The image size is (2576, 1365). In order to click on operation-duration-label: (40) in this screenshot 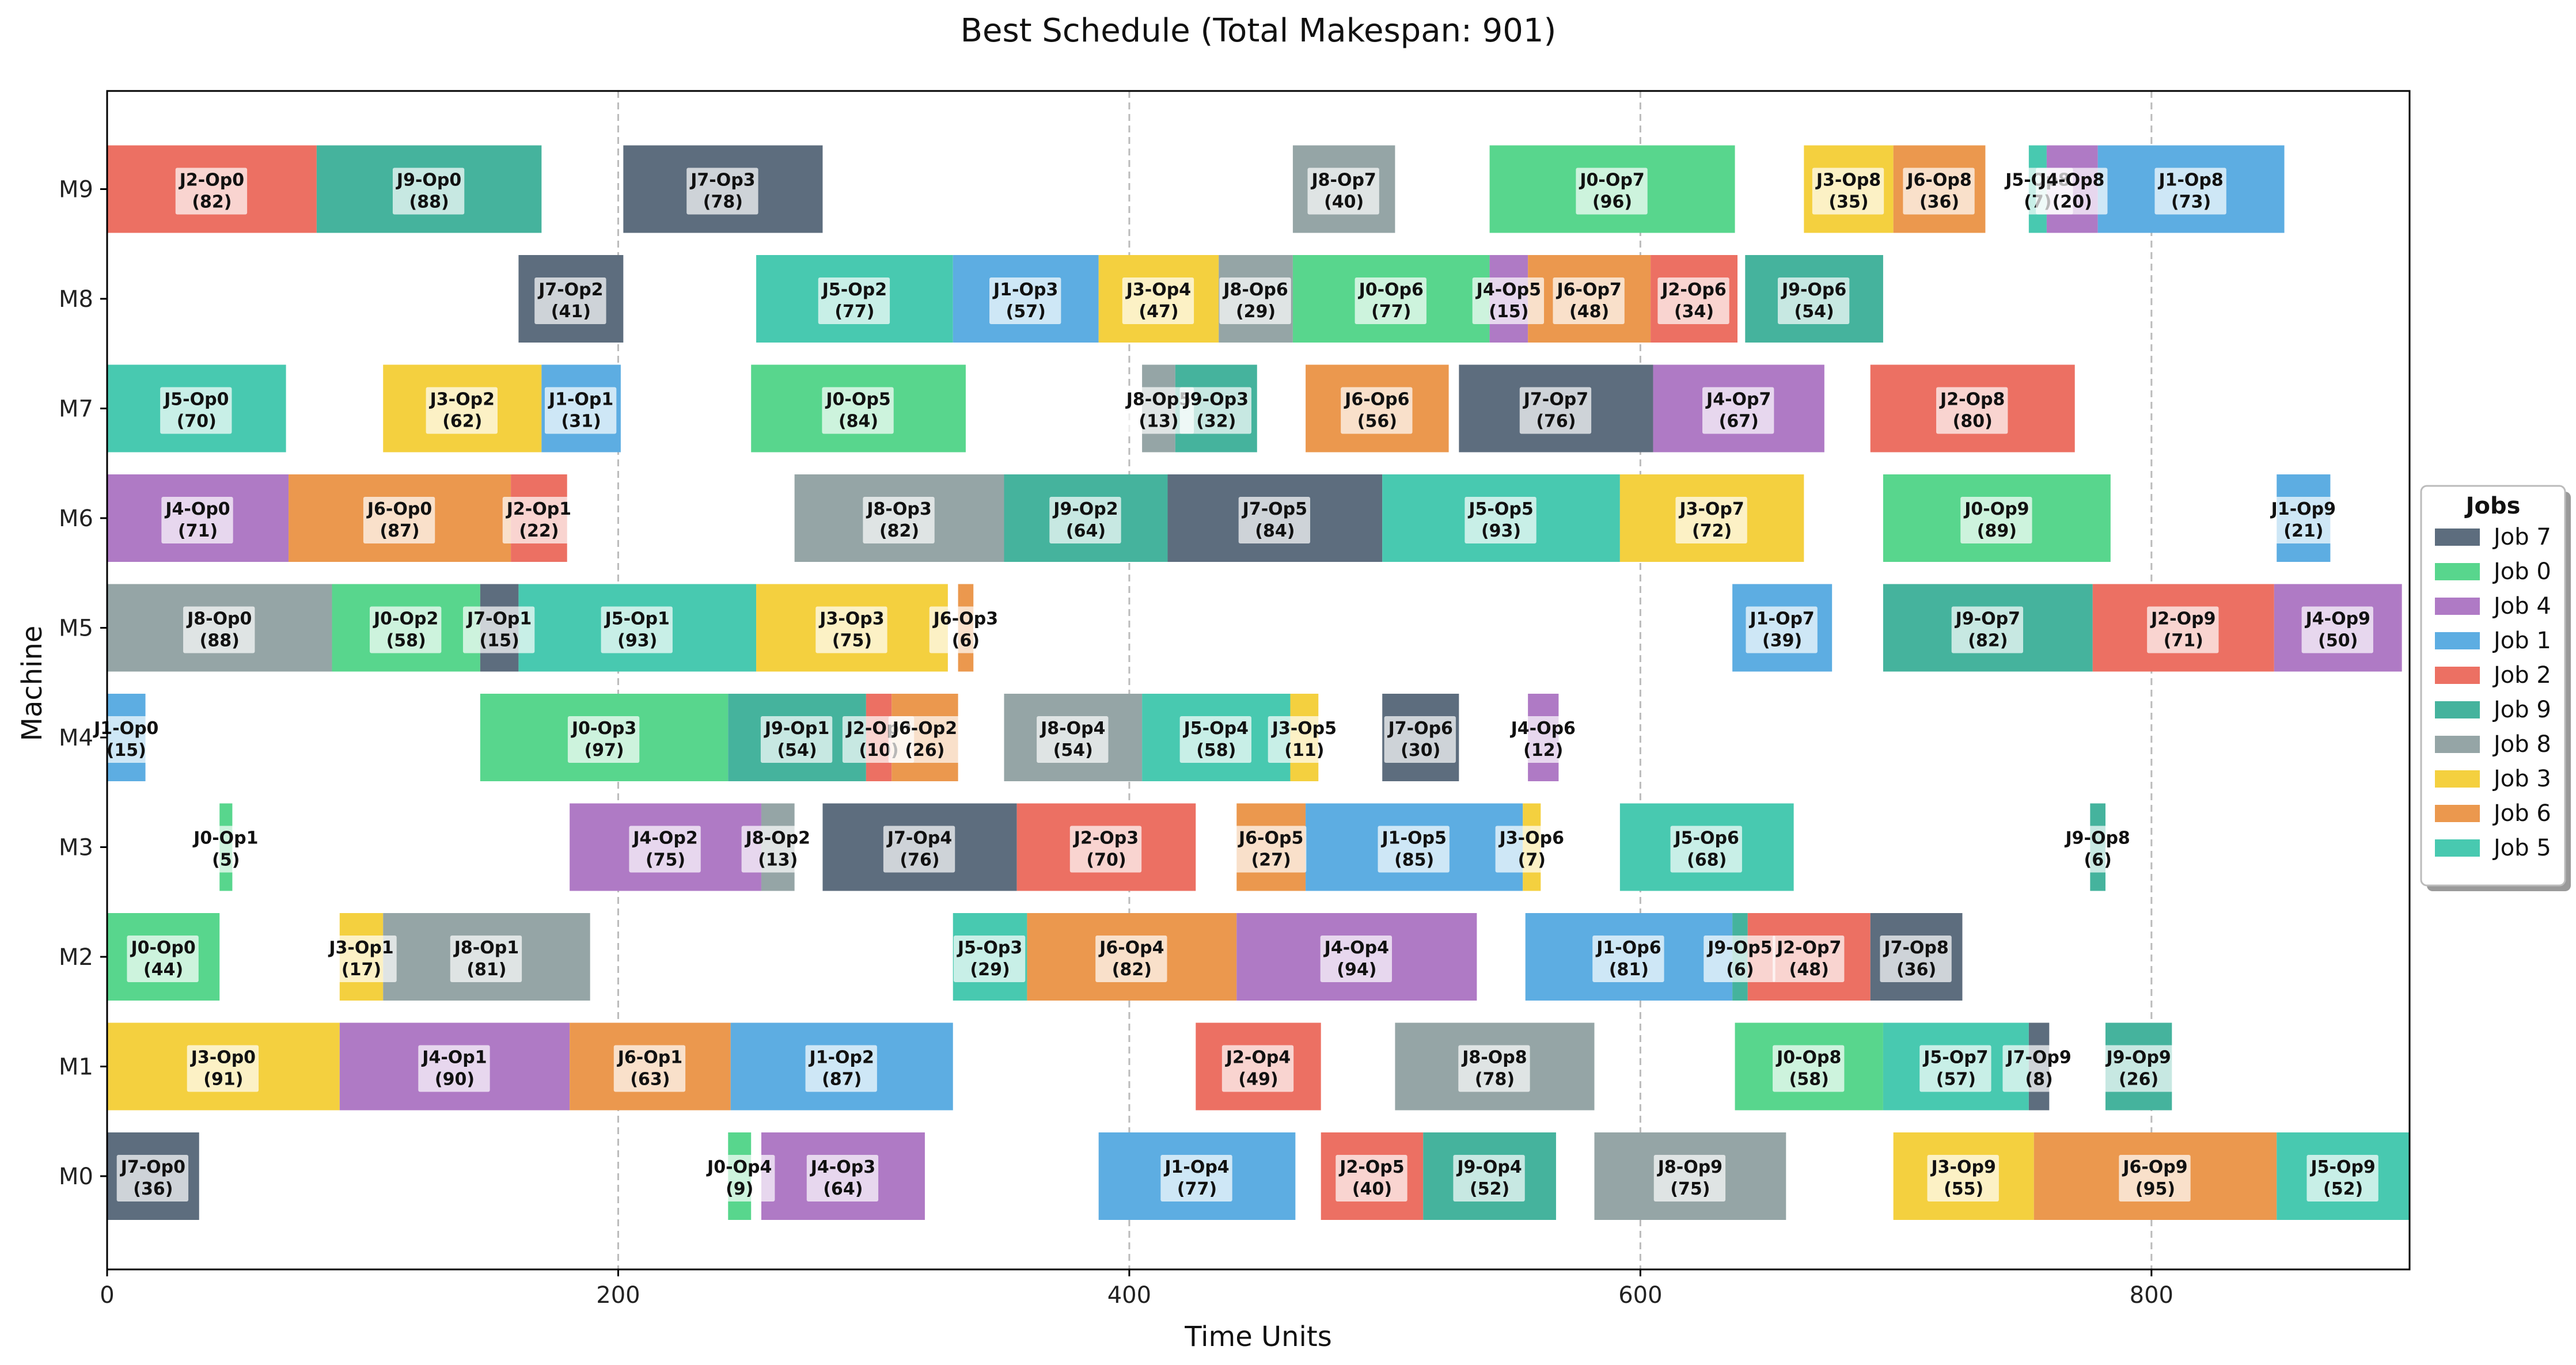, I will do `click(1344, 202)`.